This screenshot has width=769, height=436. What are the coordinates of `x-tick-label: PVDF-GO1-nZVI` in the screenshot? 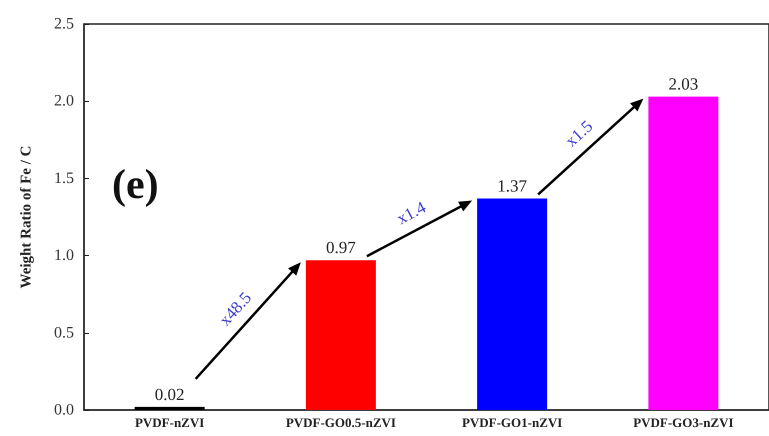 It's located at (512, 422).